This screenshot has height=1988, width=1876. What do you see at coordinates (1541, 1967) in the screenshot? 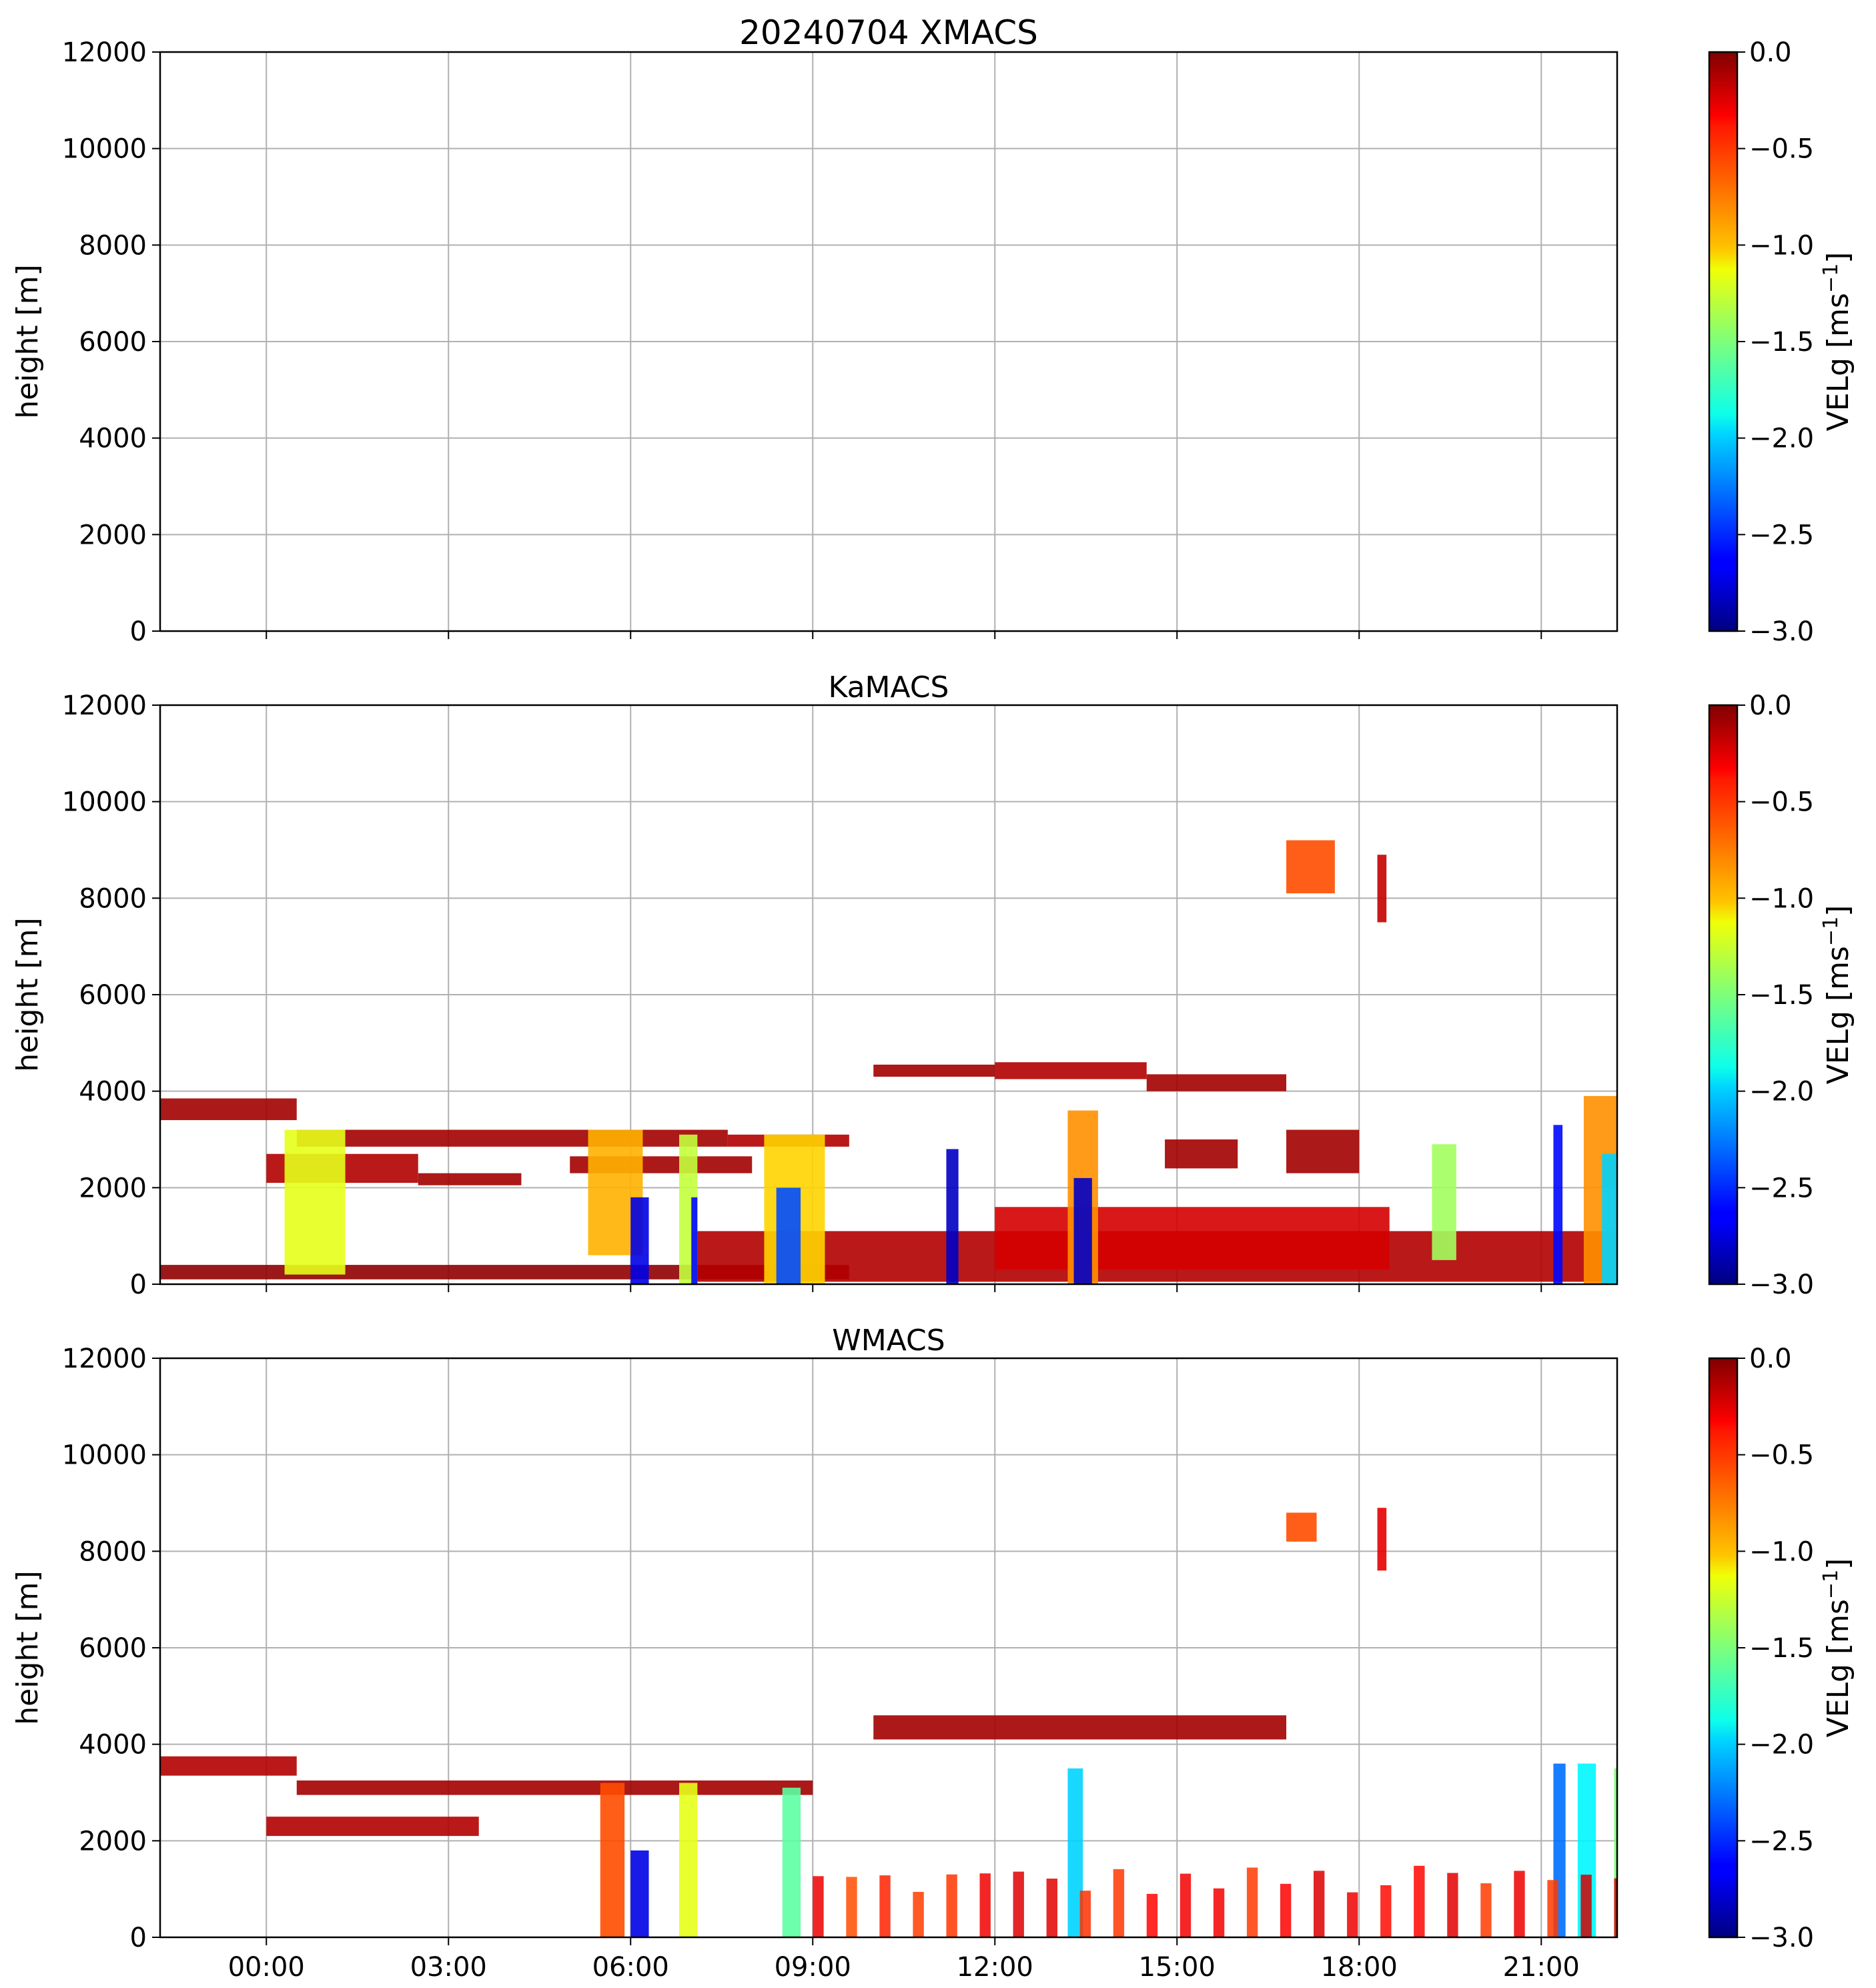
I see `x-tick-label: 21:00` at bounding box center [1541, 1967].